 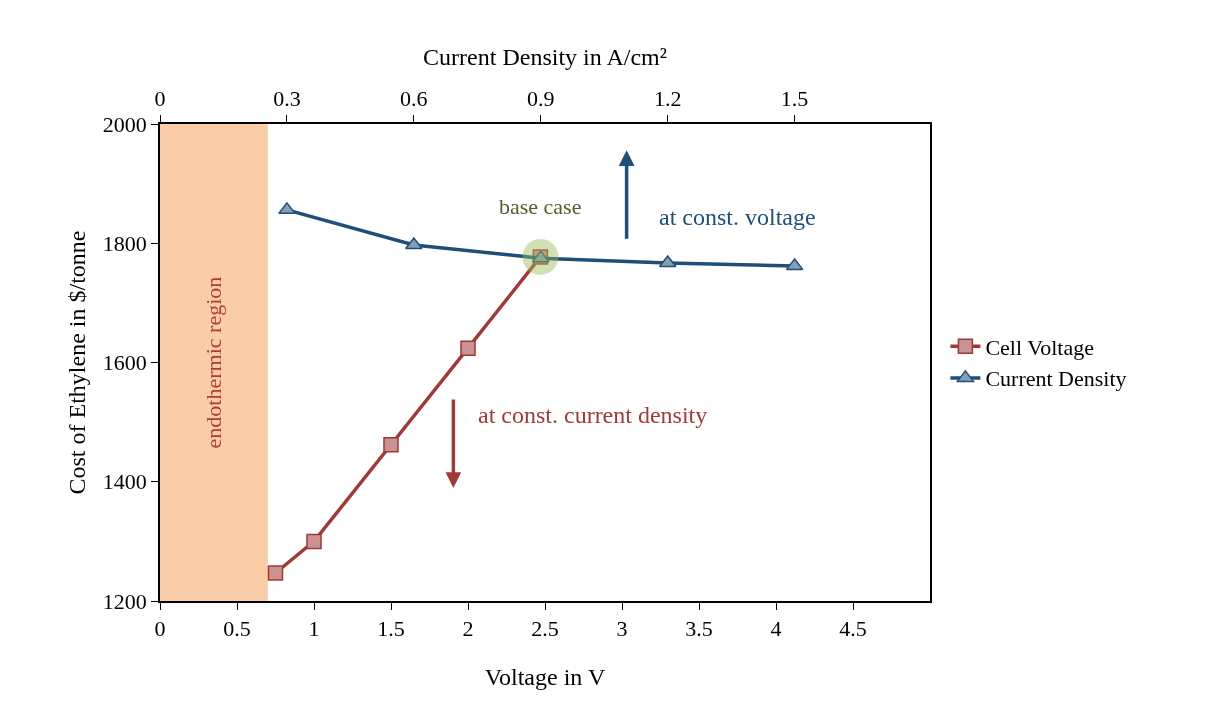 I want to click on x-tick-label: 1, so click(x=314, y=629).